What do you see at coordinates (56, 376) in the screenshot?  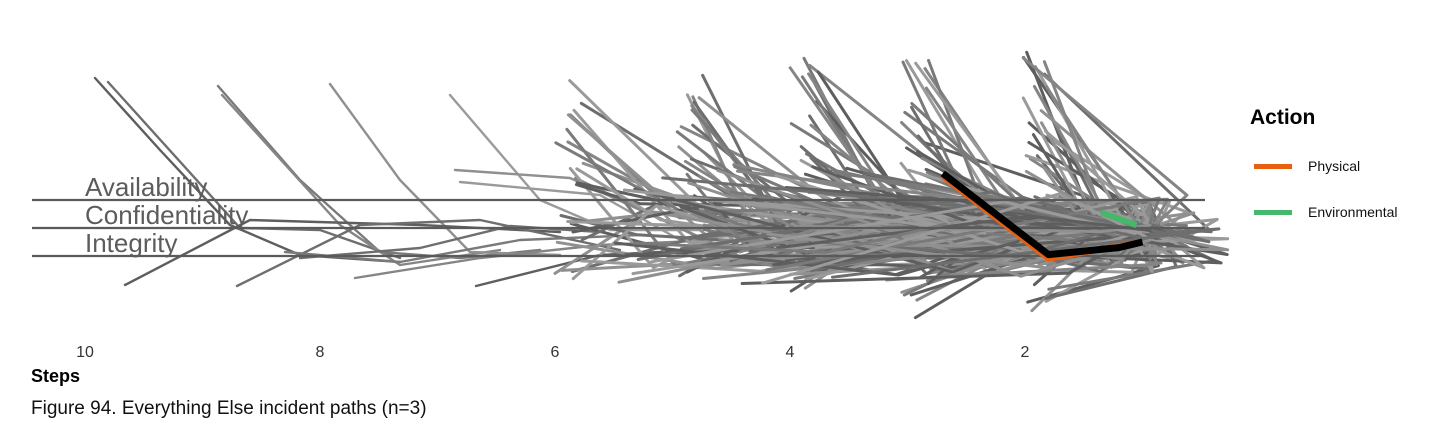 I see `x-axis-label: Steps` at bounding box center [56, 376].